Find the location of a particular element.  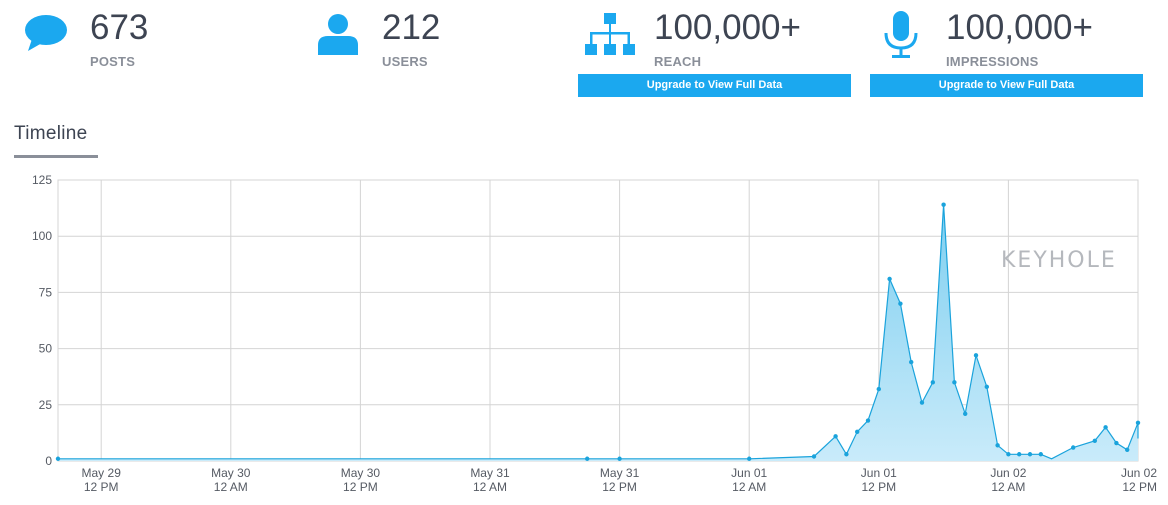

y-tick-label: 50 is located at coordinates (46, 349).